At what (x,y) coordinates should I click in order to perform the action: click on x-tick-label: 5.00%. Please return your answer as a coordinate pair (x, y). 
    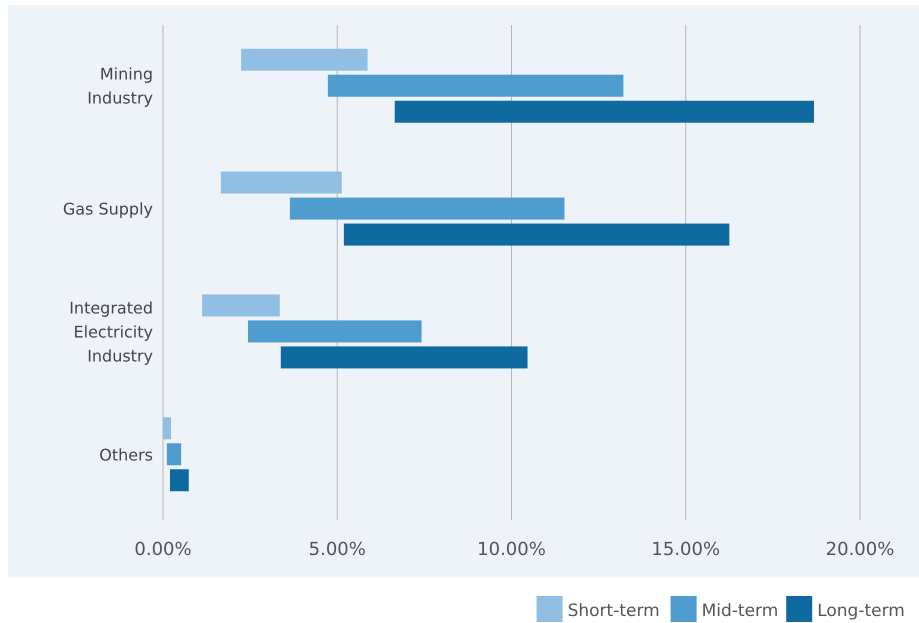
    Looking at the image, I should click on (337, 549).